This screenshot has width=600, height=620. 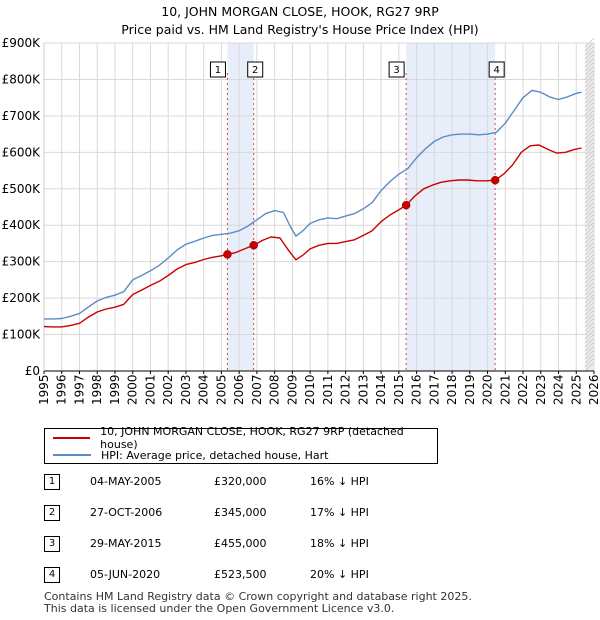 What do you see at coordinates (339, 512) in the screenshot?
I see `transaction-hpi: 17% ↓ HPI` at bounding box center [339, 512].